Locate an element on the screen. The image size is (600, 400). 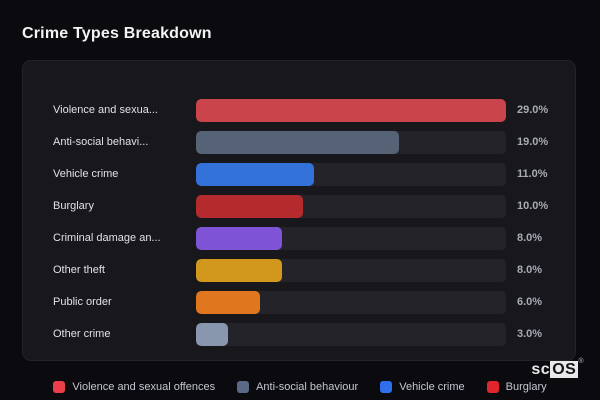
bar-value-label: 3.0% is located at coordinates (530, 334).